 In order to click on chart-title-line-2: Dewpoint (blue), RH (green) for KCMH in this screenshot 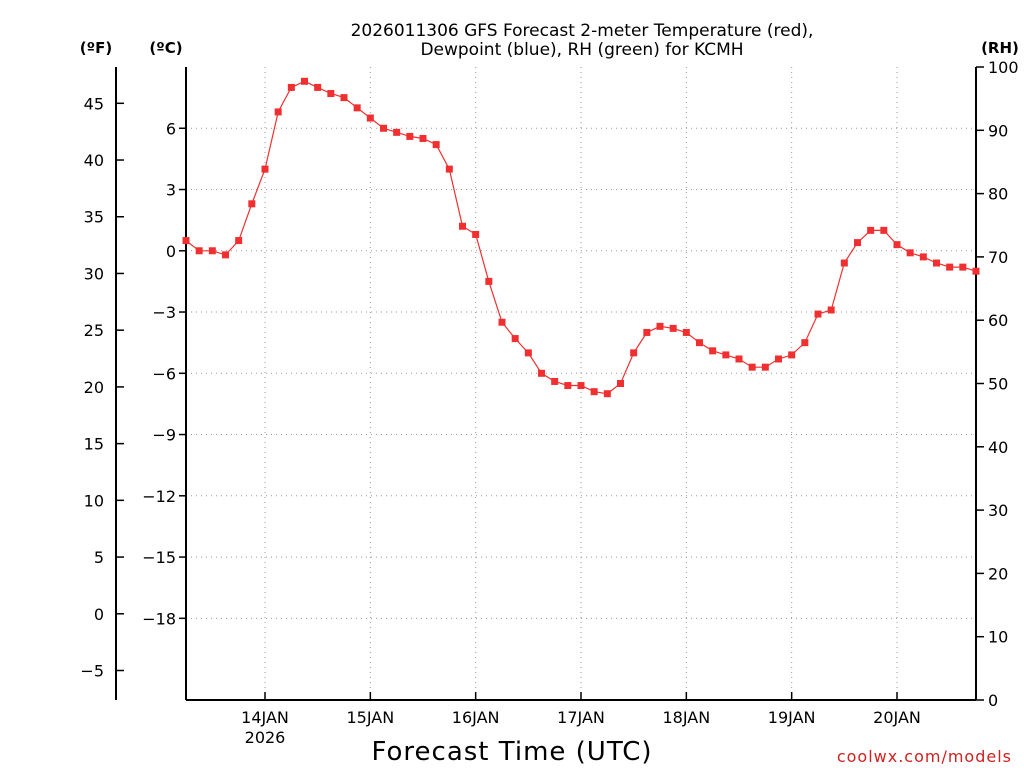, I will do `click(581, 50)`.